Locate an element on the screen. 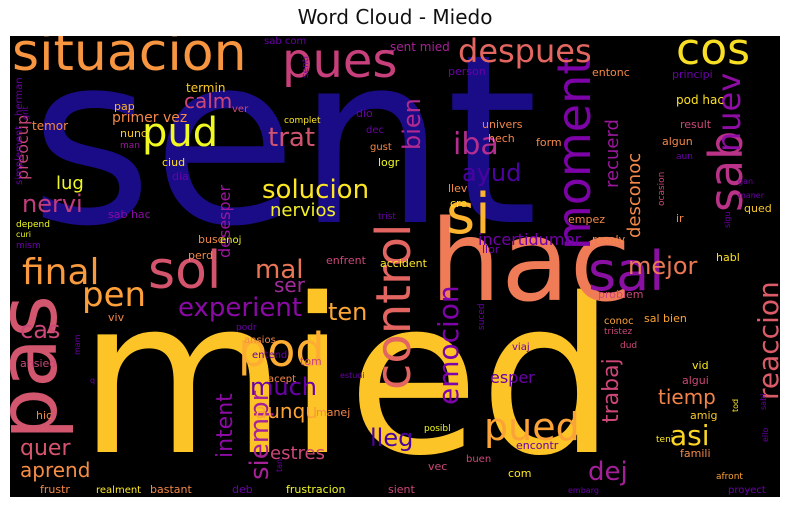 This screenshot has width=790, height=506. word-viv: viv is located at coordinates (116, 317).